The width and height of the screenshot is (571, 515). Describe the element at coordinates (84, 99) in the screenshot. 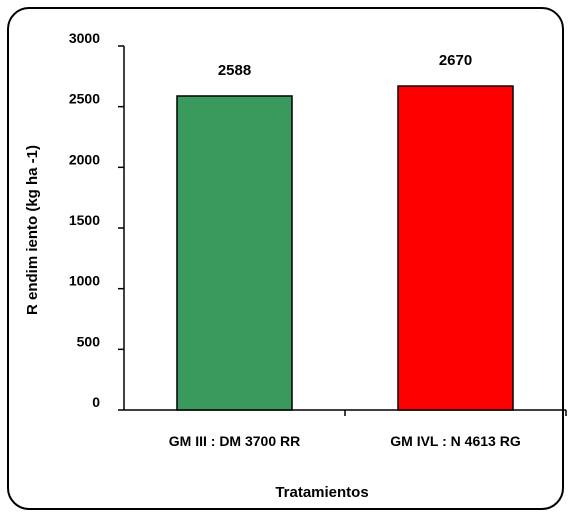

I see `y-tick-label: 2500` at that location.